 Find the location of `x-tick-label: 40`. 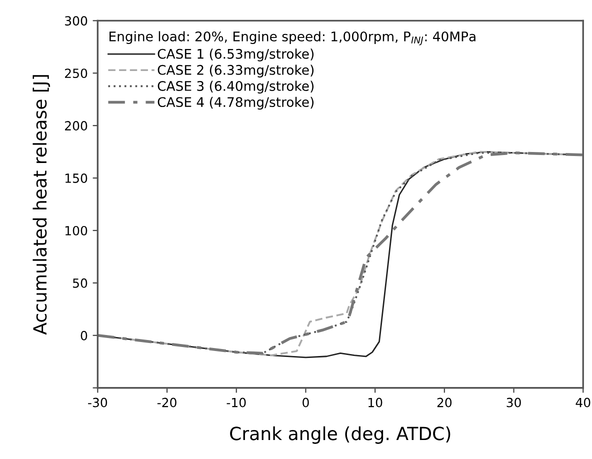

x-tick-label: 40 is located at coordinates (583, 403).